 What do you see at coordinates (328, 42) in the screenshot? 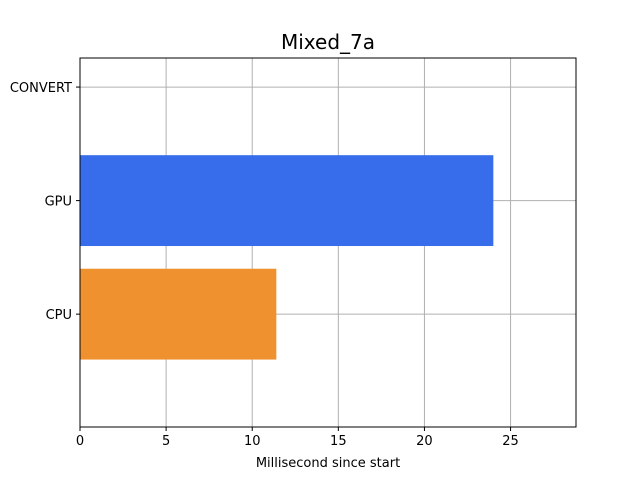
I see `chart-title: Mixed_7a` at bounding box center [328, 42].